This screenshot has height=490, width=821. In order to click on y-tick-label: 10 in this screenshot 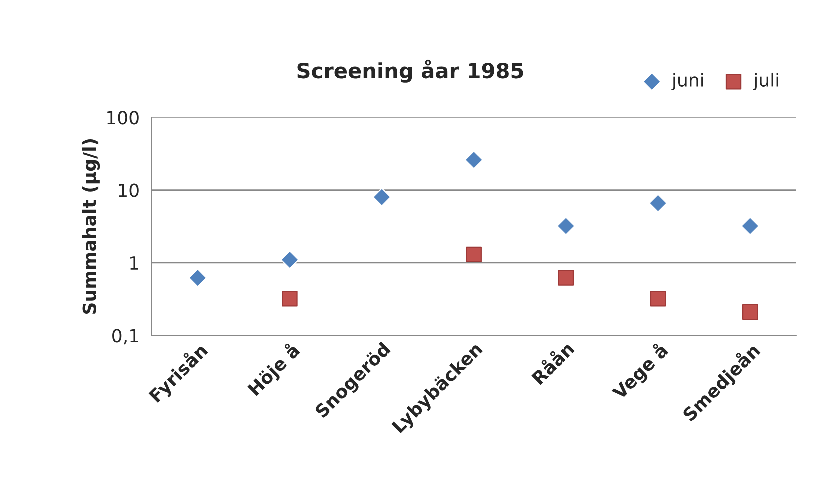, I will do `click(129, 191)`.